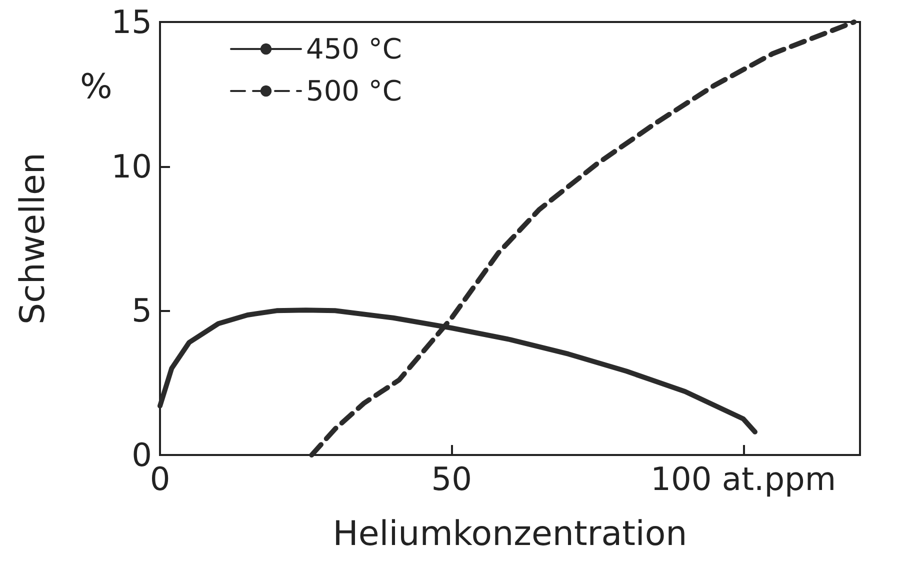 The image size is (918, 576). Describe the element at coordinates (33, 238) in the screenshot. I see `y-axis-title: Schwellen` at that location.